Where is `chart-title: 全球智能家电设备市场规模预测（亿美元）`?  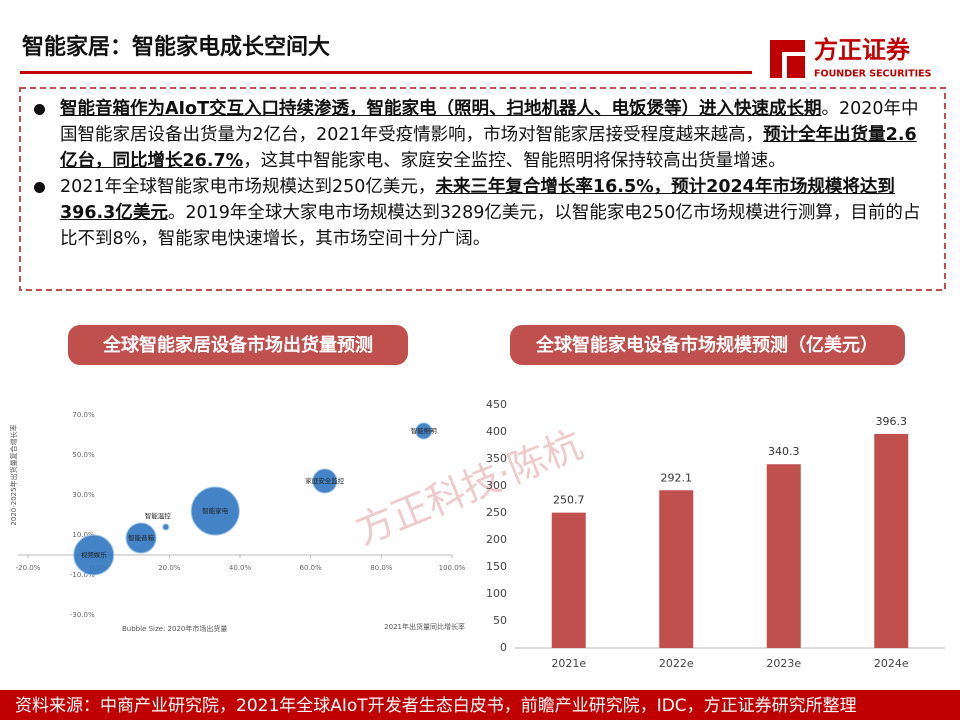 chart-title: 全球智能家电设备市场规模预测（亿美元） is located at coordinates (706, 345).